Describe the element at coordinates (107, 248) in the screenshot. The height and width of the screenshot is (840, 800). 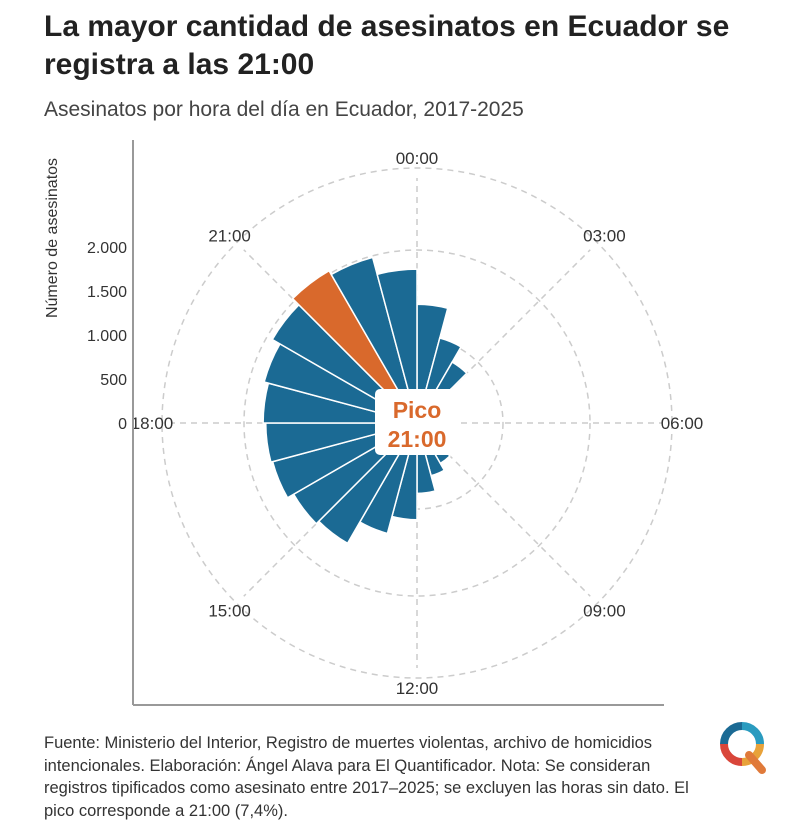
I see `y-tick-label: 2.000` at that location.